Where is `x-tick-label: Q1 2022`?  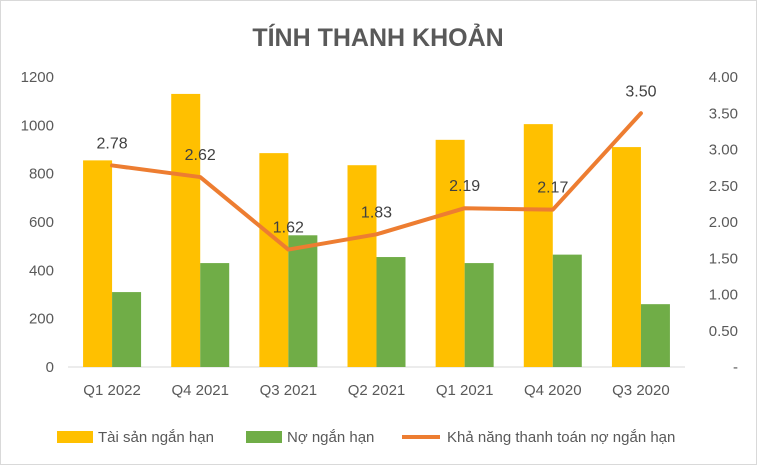 x-tick-label: Q1 2022 is located at coordinates (112, 390).